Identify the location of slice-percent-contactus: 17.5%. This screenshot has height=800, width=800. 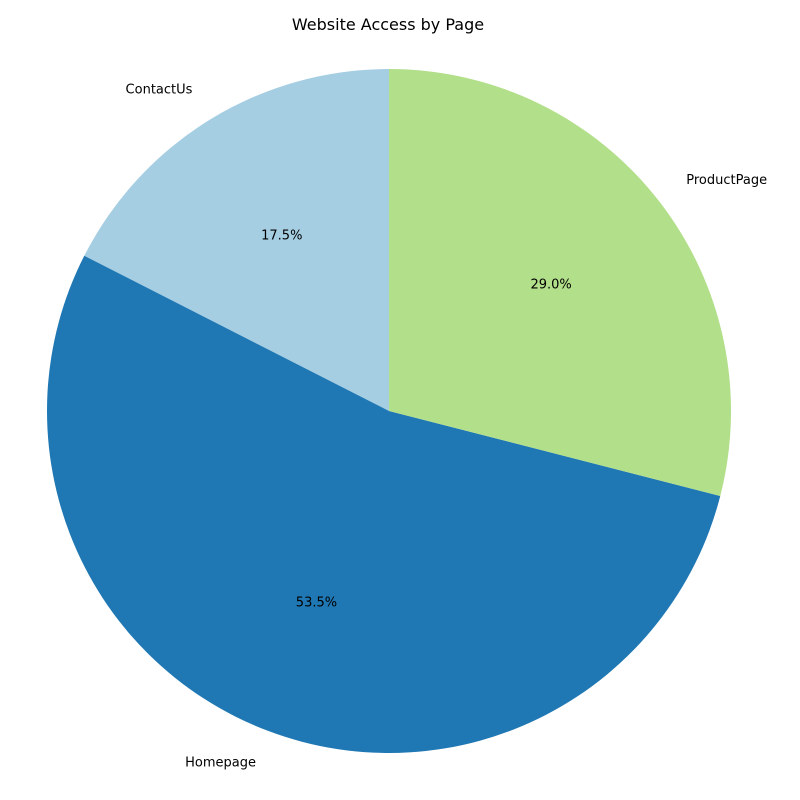
(281, 236).